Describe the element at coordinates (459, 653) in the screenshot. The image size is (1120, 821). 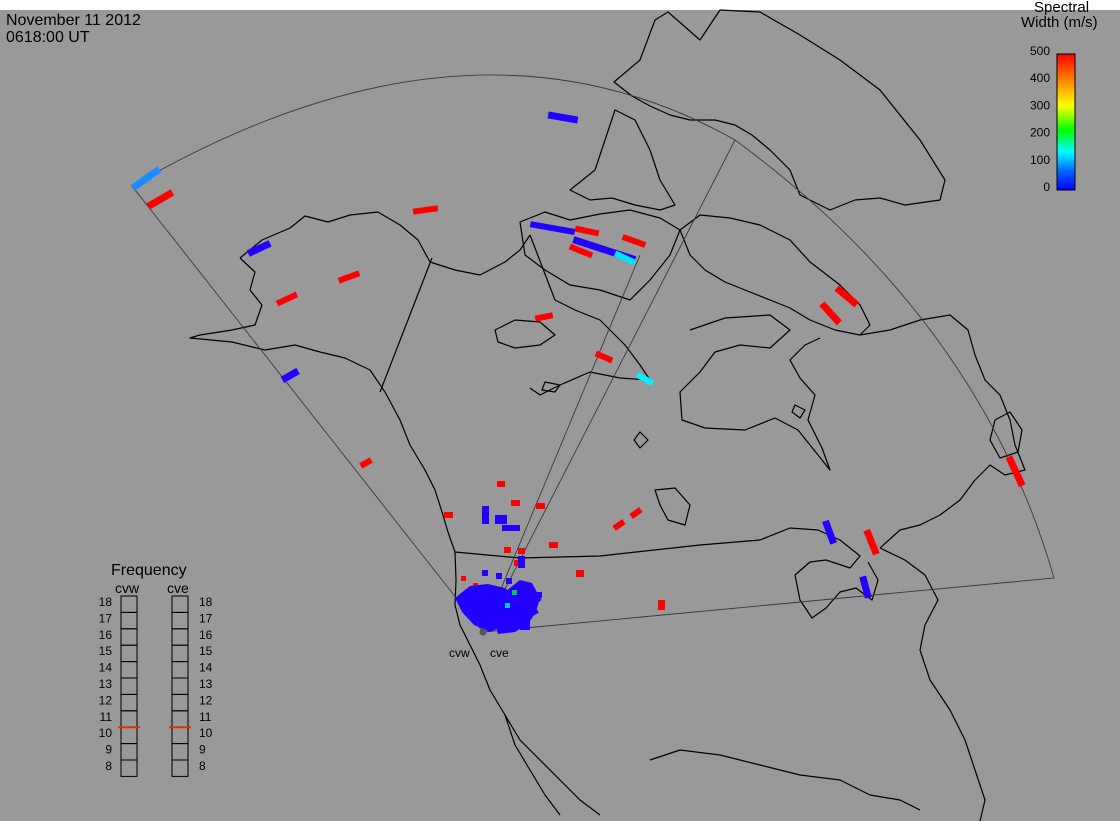
I see `site-label-cvw: cvw` at that location.